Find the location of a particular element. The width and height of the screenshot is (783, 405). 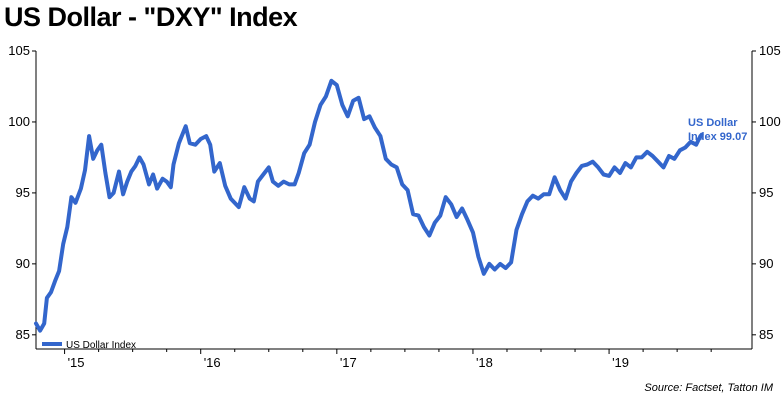

legend-label: US Dollar Index is located at coordinates (101, 345).